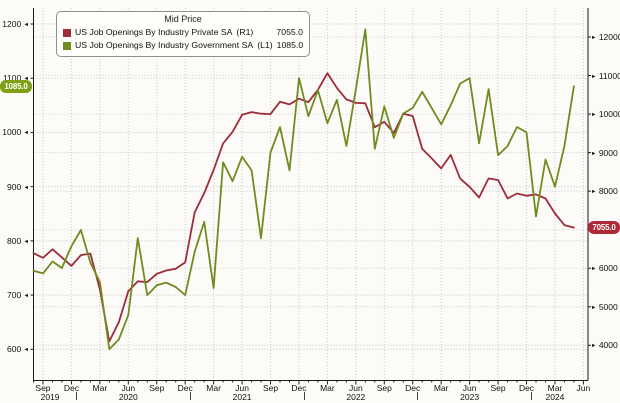 Image resolution: width=620 pixels, height=403 pixels. I want to click on government-series-swatch-icon, so click(67, 45).